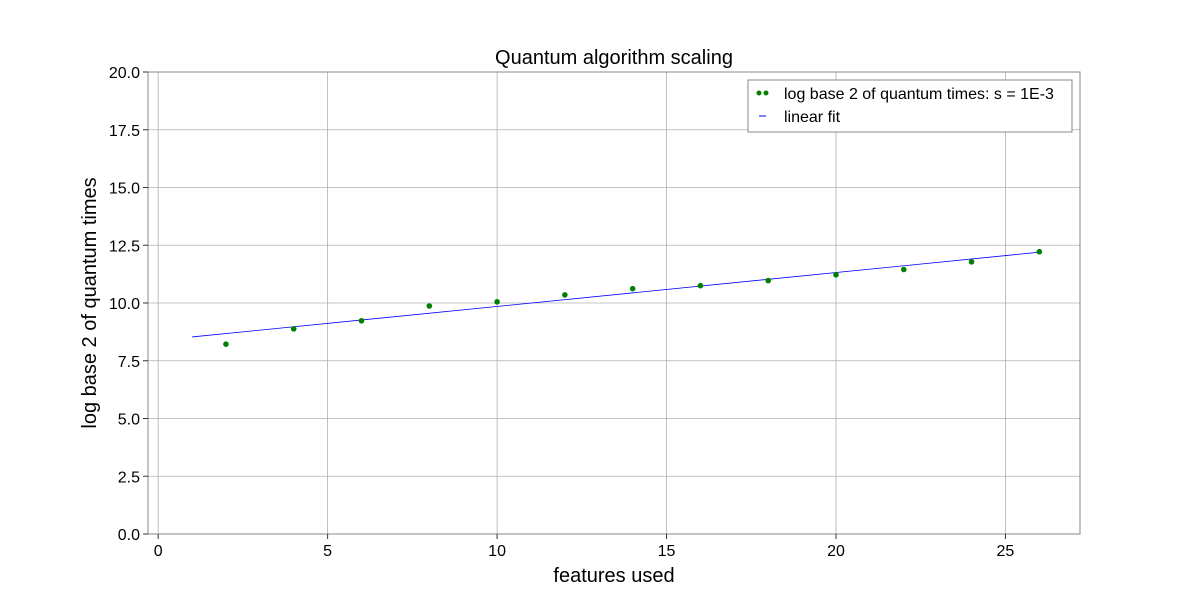  I want to click on legend-label-fit: linear fit, so click(812, 117).